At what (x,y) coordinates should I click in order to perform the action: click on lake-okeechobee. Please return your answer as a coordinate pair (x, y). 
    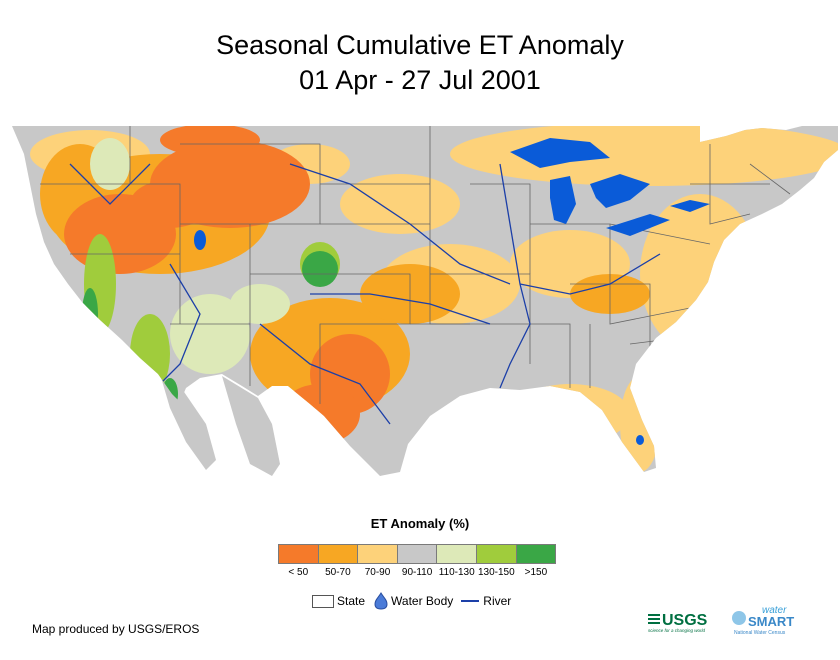
    Looking at the image, I should click on (640, 440).